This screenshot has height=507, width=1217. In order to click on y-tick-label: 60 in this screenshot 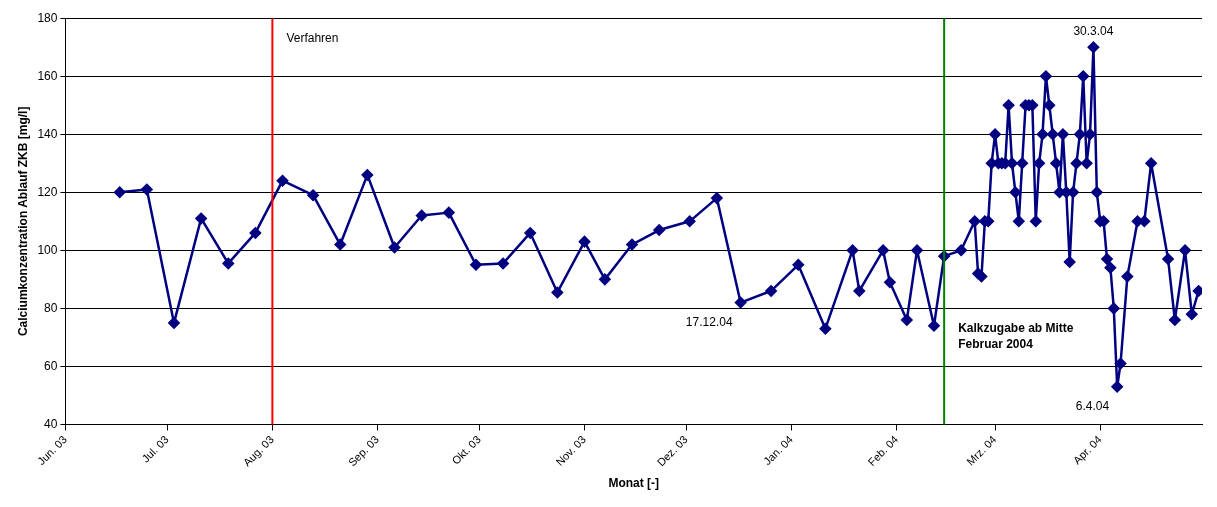, I will do `click(51, 365)`.